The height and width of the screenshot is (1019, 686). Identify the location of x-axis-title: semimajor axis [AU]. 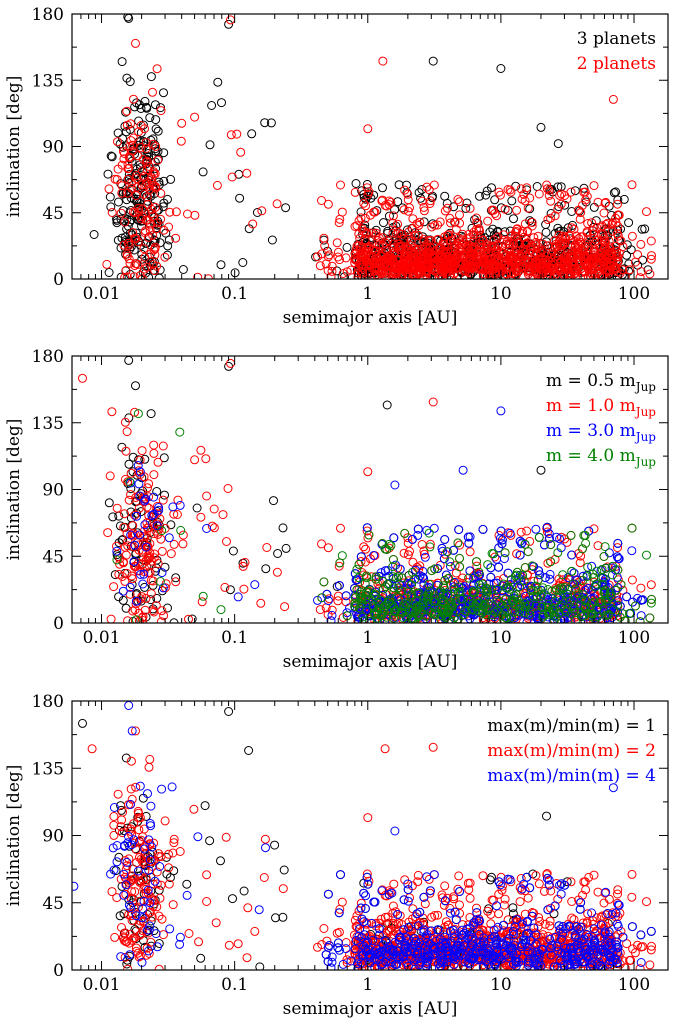
(370, 318).